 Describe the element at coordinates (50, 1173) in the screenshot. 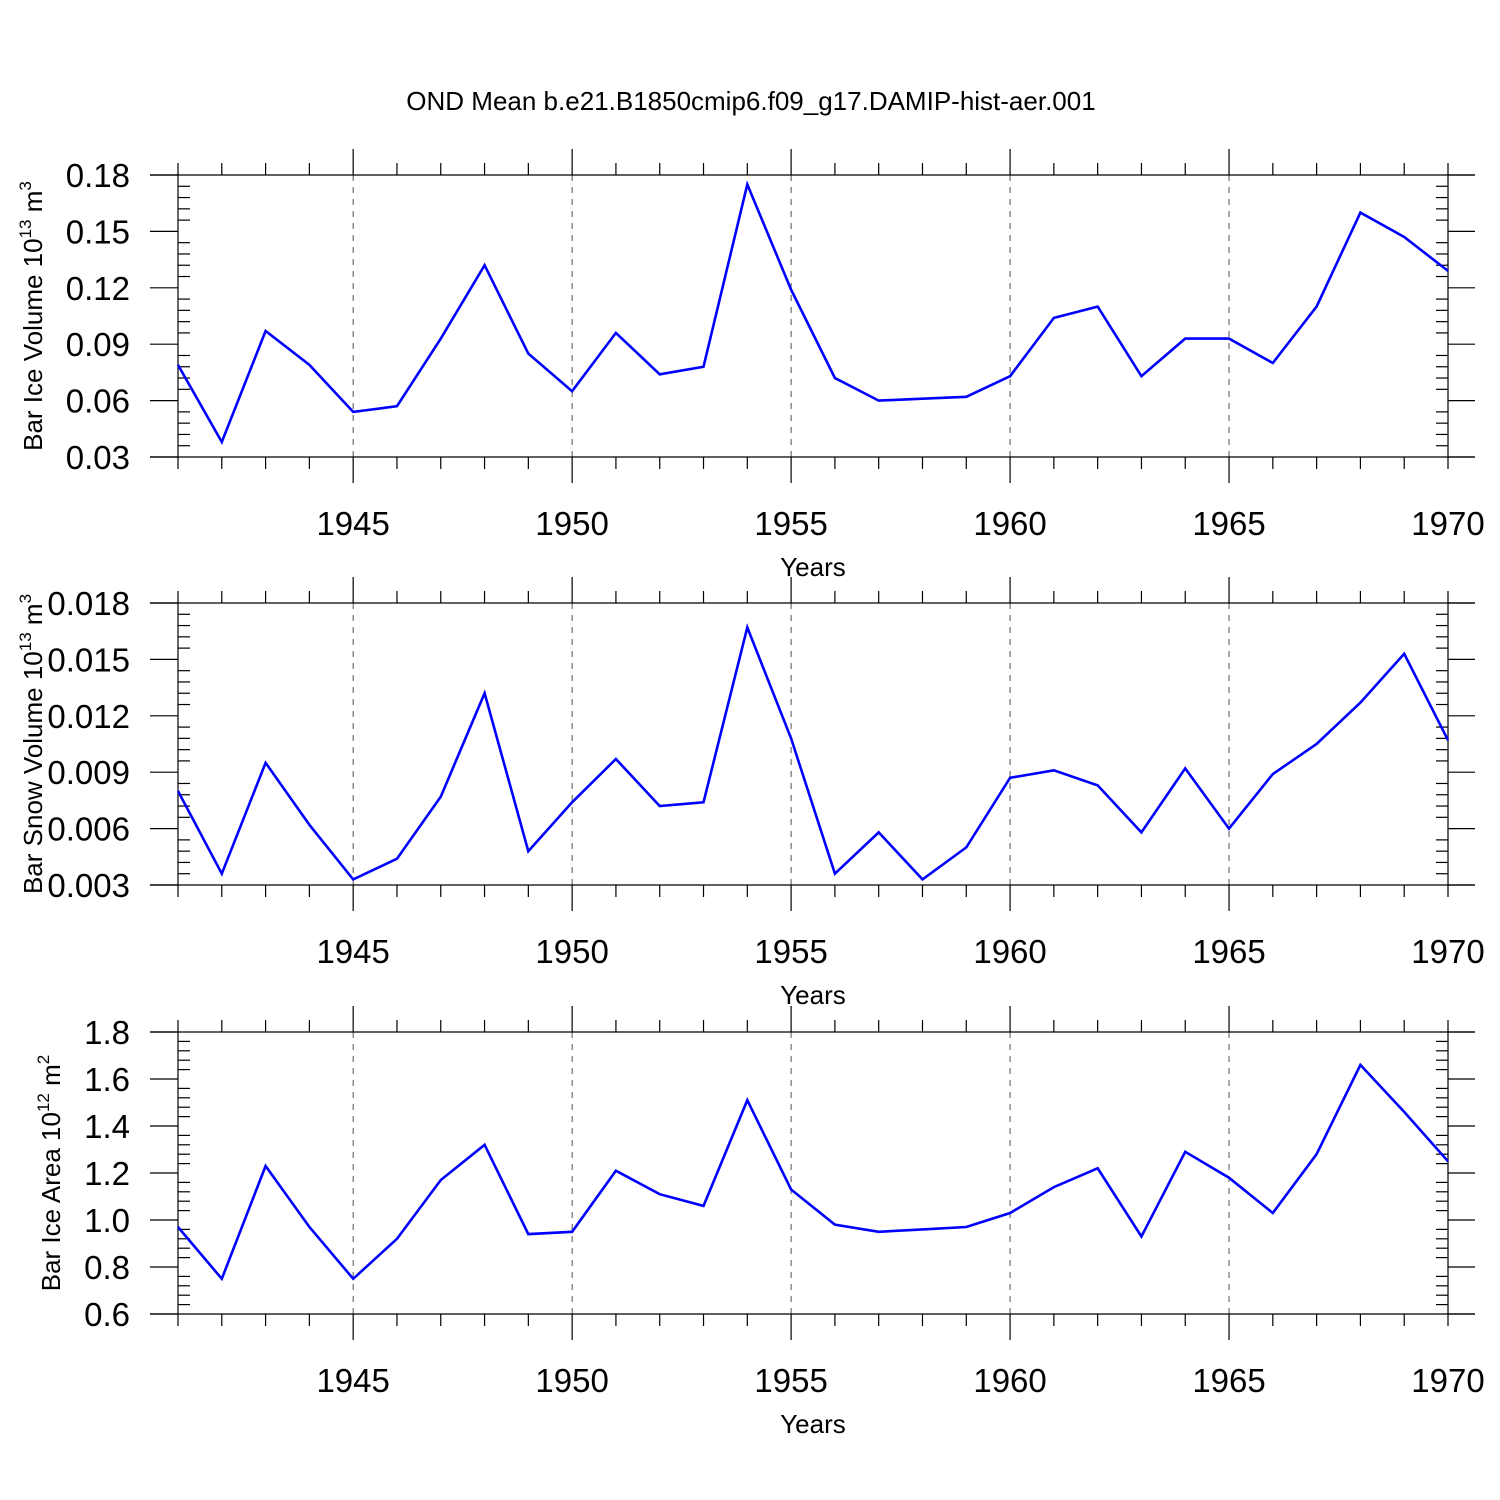

I see `y-axis-title: Bar Ice Area 1012 m2` at that location.